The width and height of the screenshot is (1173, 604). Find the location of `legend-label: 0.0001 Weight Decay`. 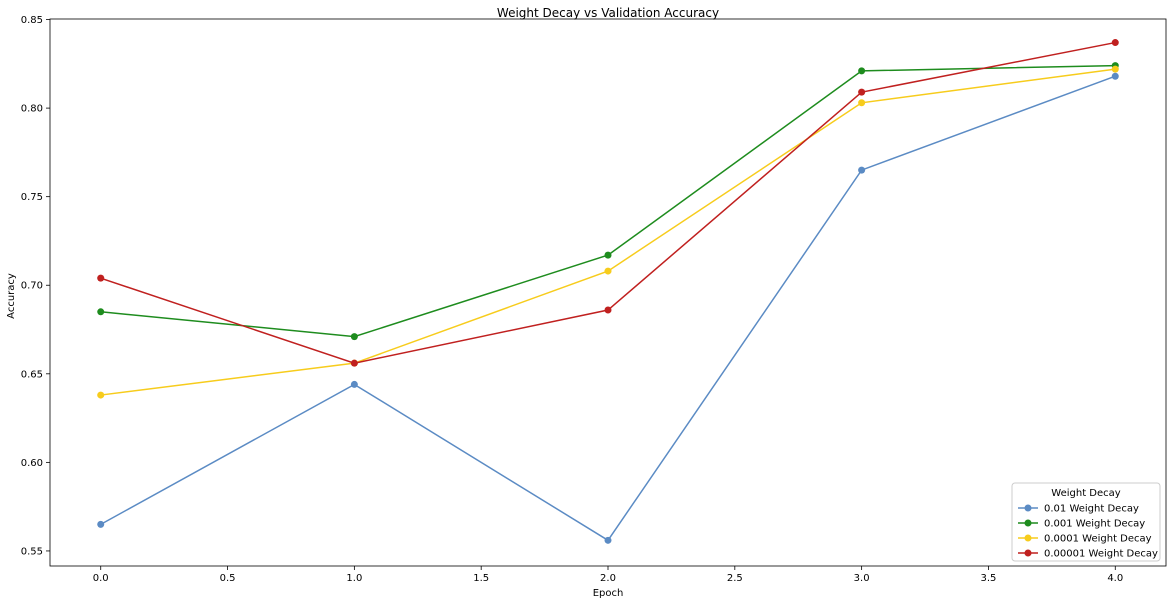

legend-label: 0.0001 Weight Decay is located at coordinates (1098, 539).